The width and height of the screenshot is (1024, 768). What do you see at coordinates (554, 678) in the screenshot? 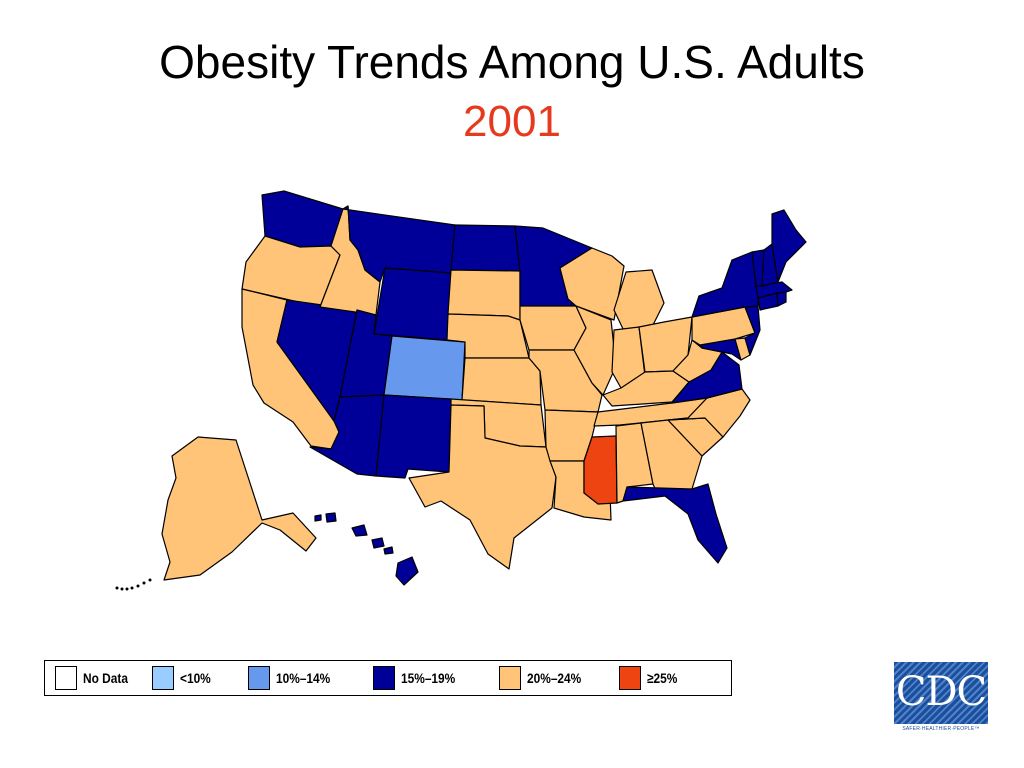
I see `legend-label-20-24: 20%–24%` at bounding box center [554, 678].